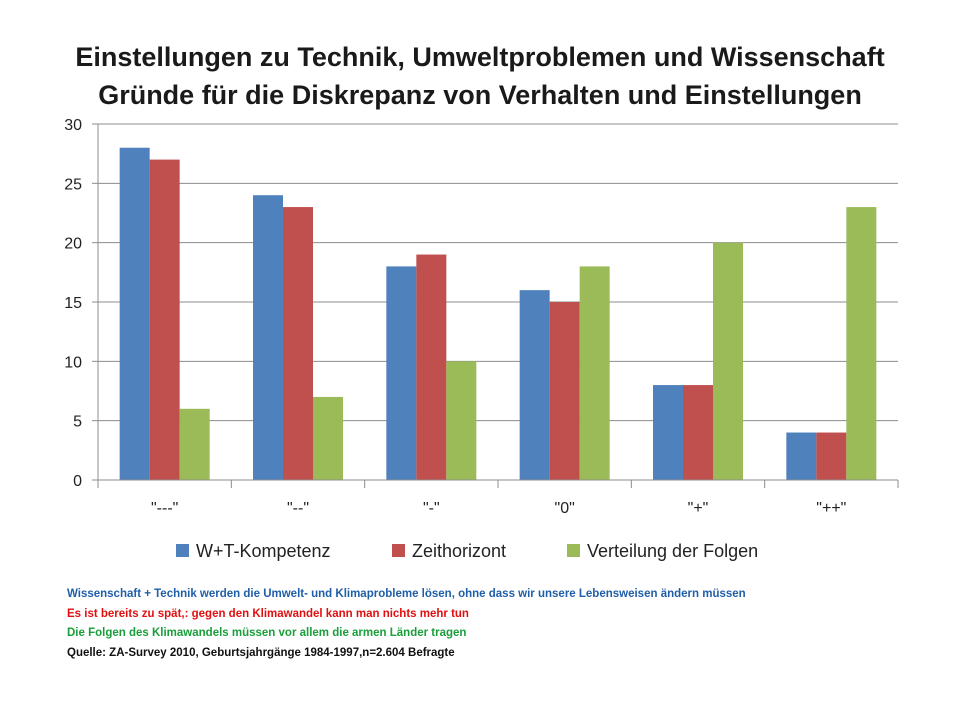  What do you see at coordinates (164, 508) in the screenshot?
I see `x-tick-label: "---"` at bounding box center [164, 508].